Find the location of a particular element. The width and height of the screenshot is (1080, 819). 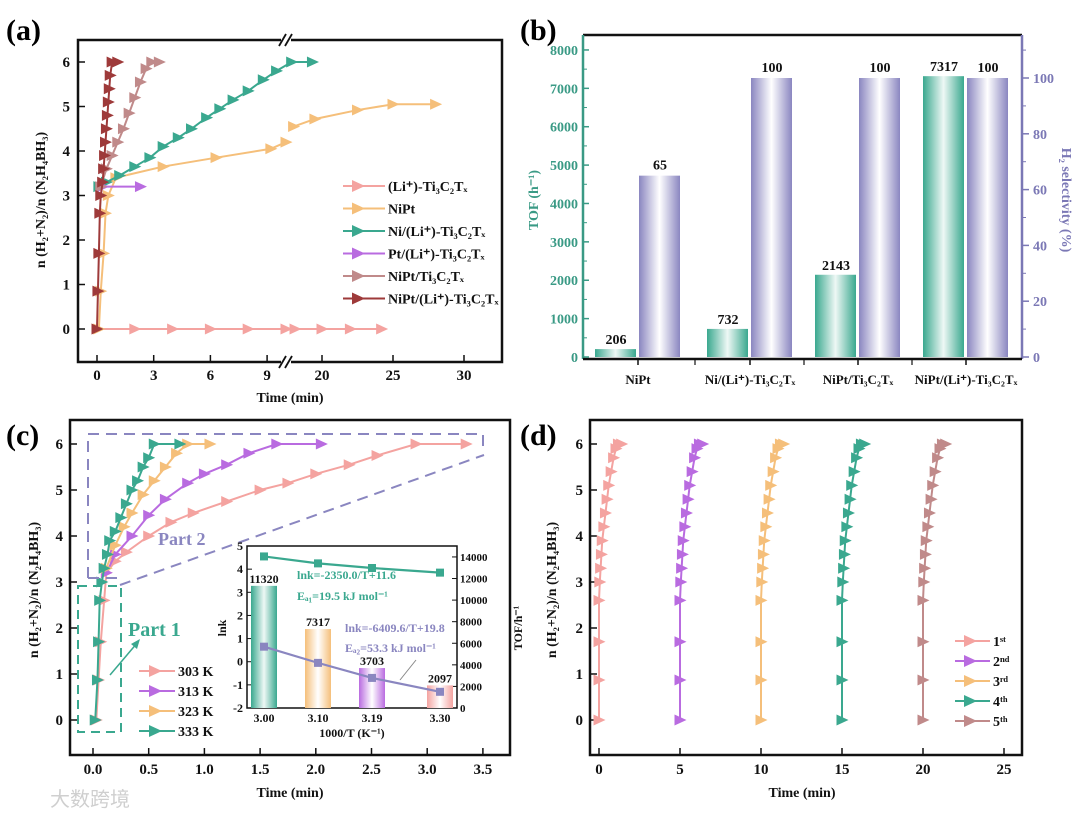

inset-tof-label: 7317 is located at coordinates (318, 622).